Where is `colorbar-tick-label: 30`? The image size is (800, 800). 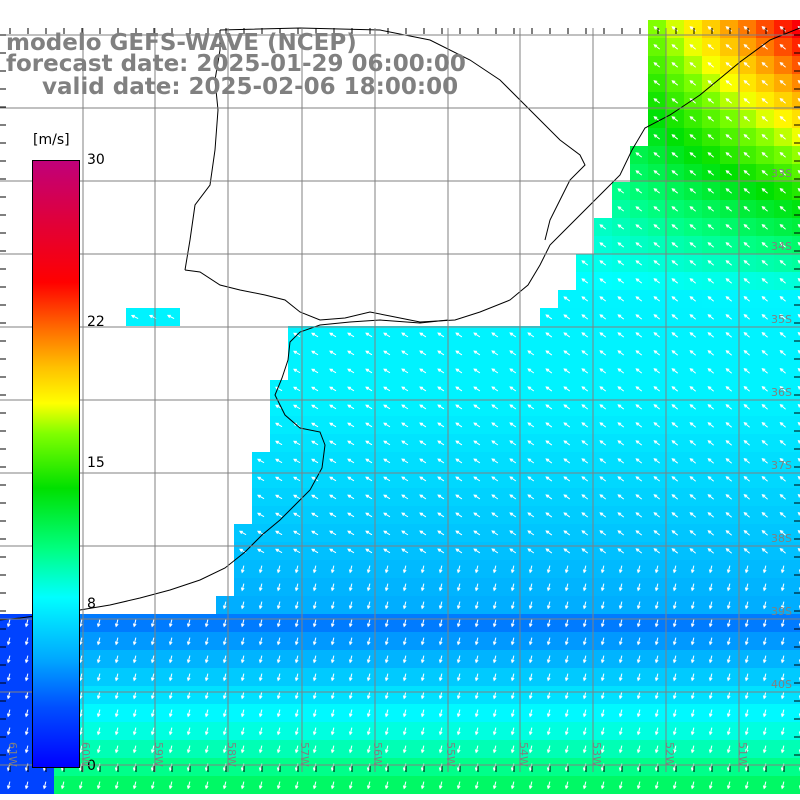
colorbar-tick-label: 30 is located at coordinates (96, 160).